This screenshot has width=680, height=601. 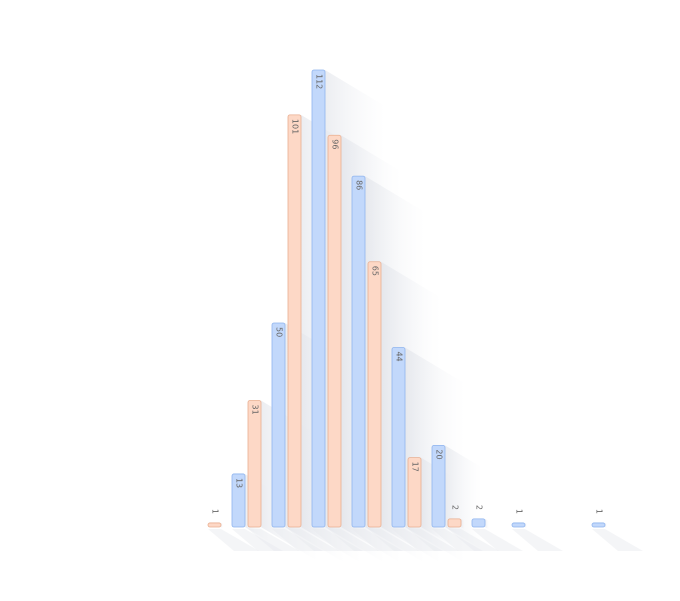 What do you see at coordinates (359, 185) in the screenshot?
I see `bar-value-label: 86` at bounding box center [359, 185].